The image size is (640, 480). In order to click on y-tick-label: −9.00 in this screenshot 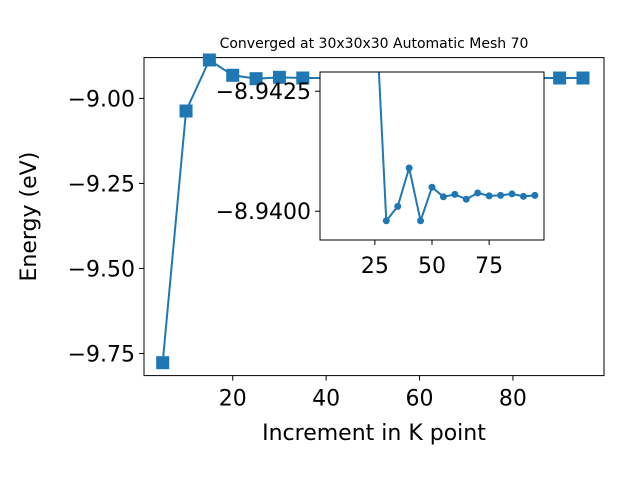, I will do `click(101, 99)`.